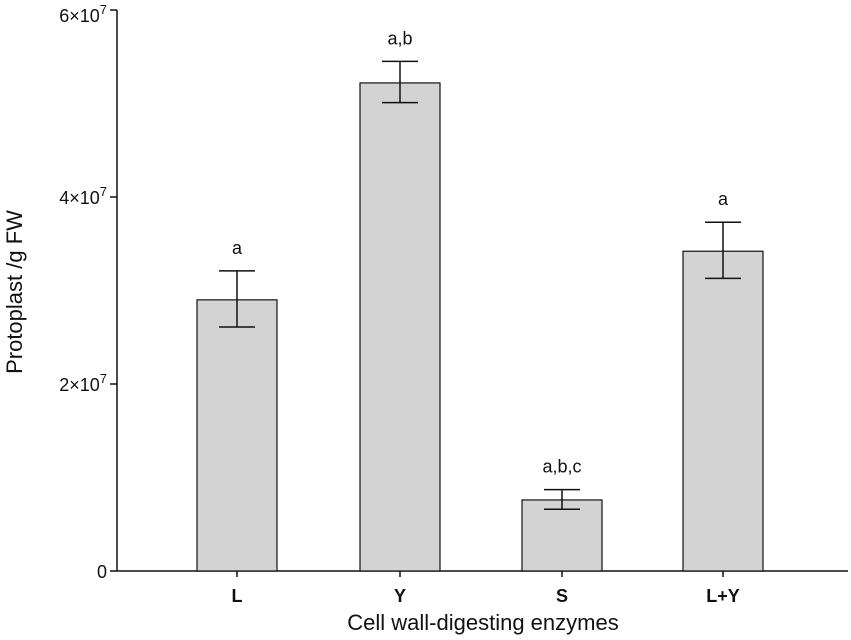 The image size is (851, 640). What do you see at coordinates (482, 622) in the screenshot?
I see `x-axis-title: Cell wall-digesting enzymes` at bounding box center [482, 622].